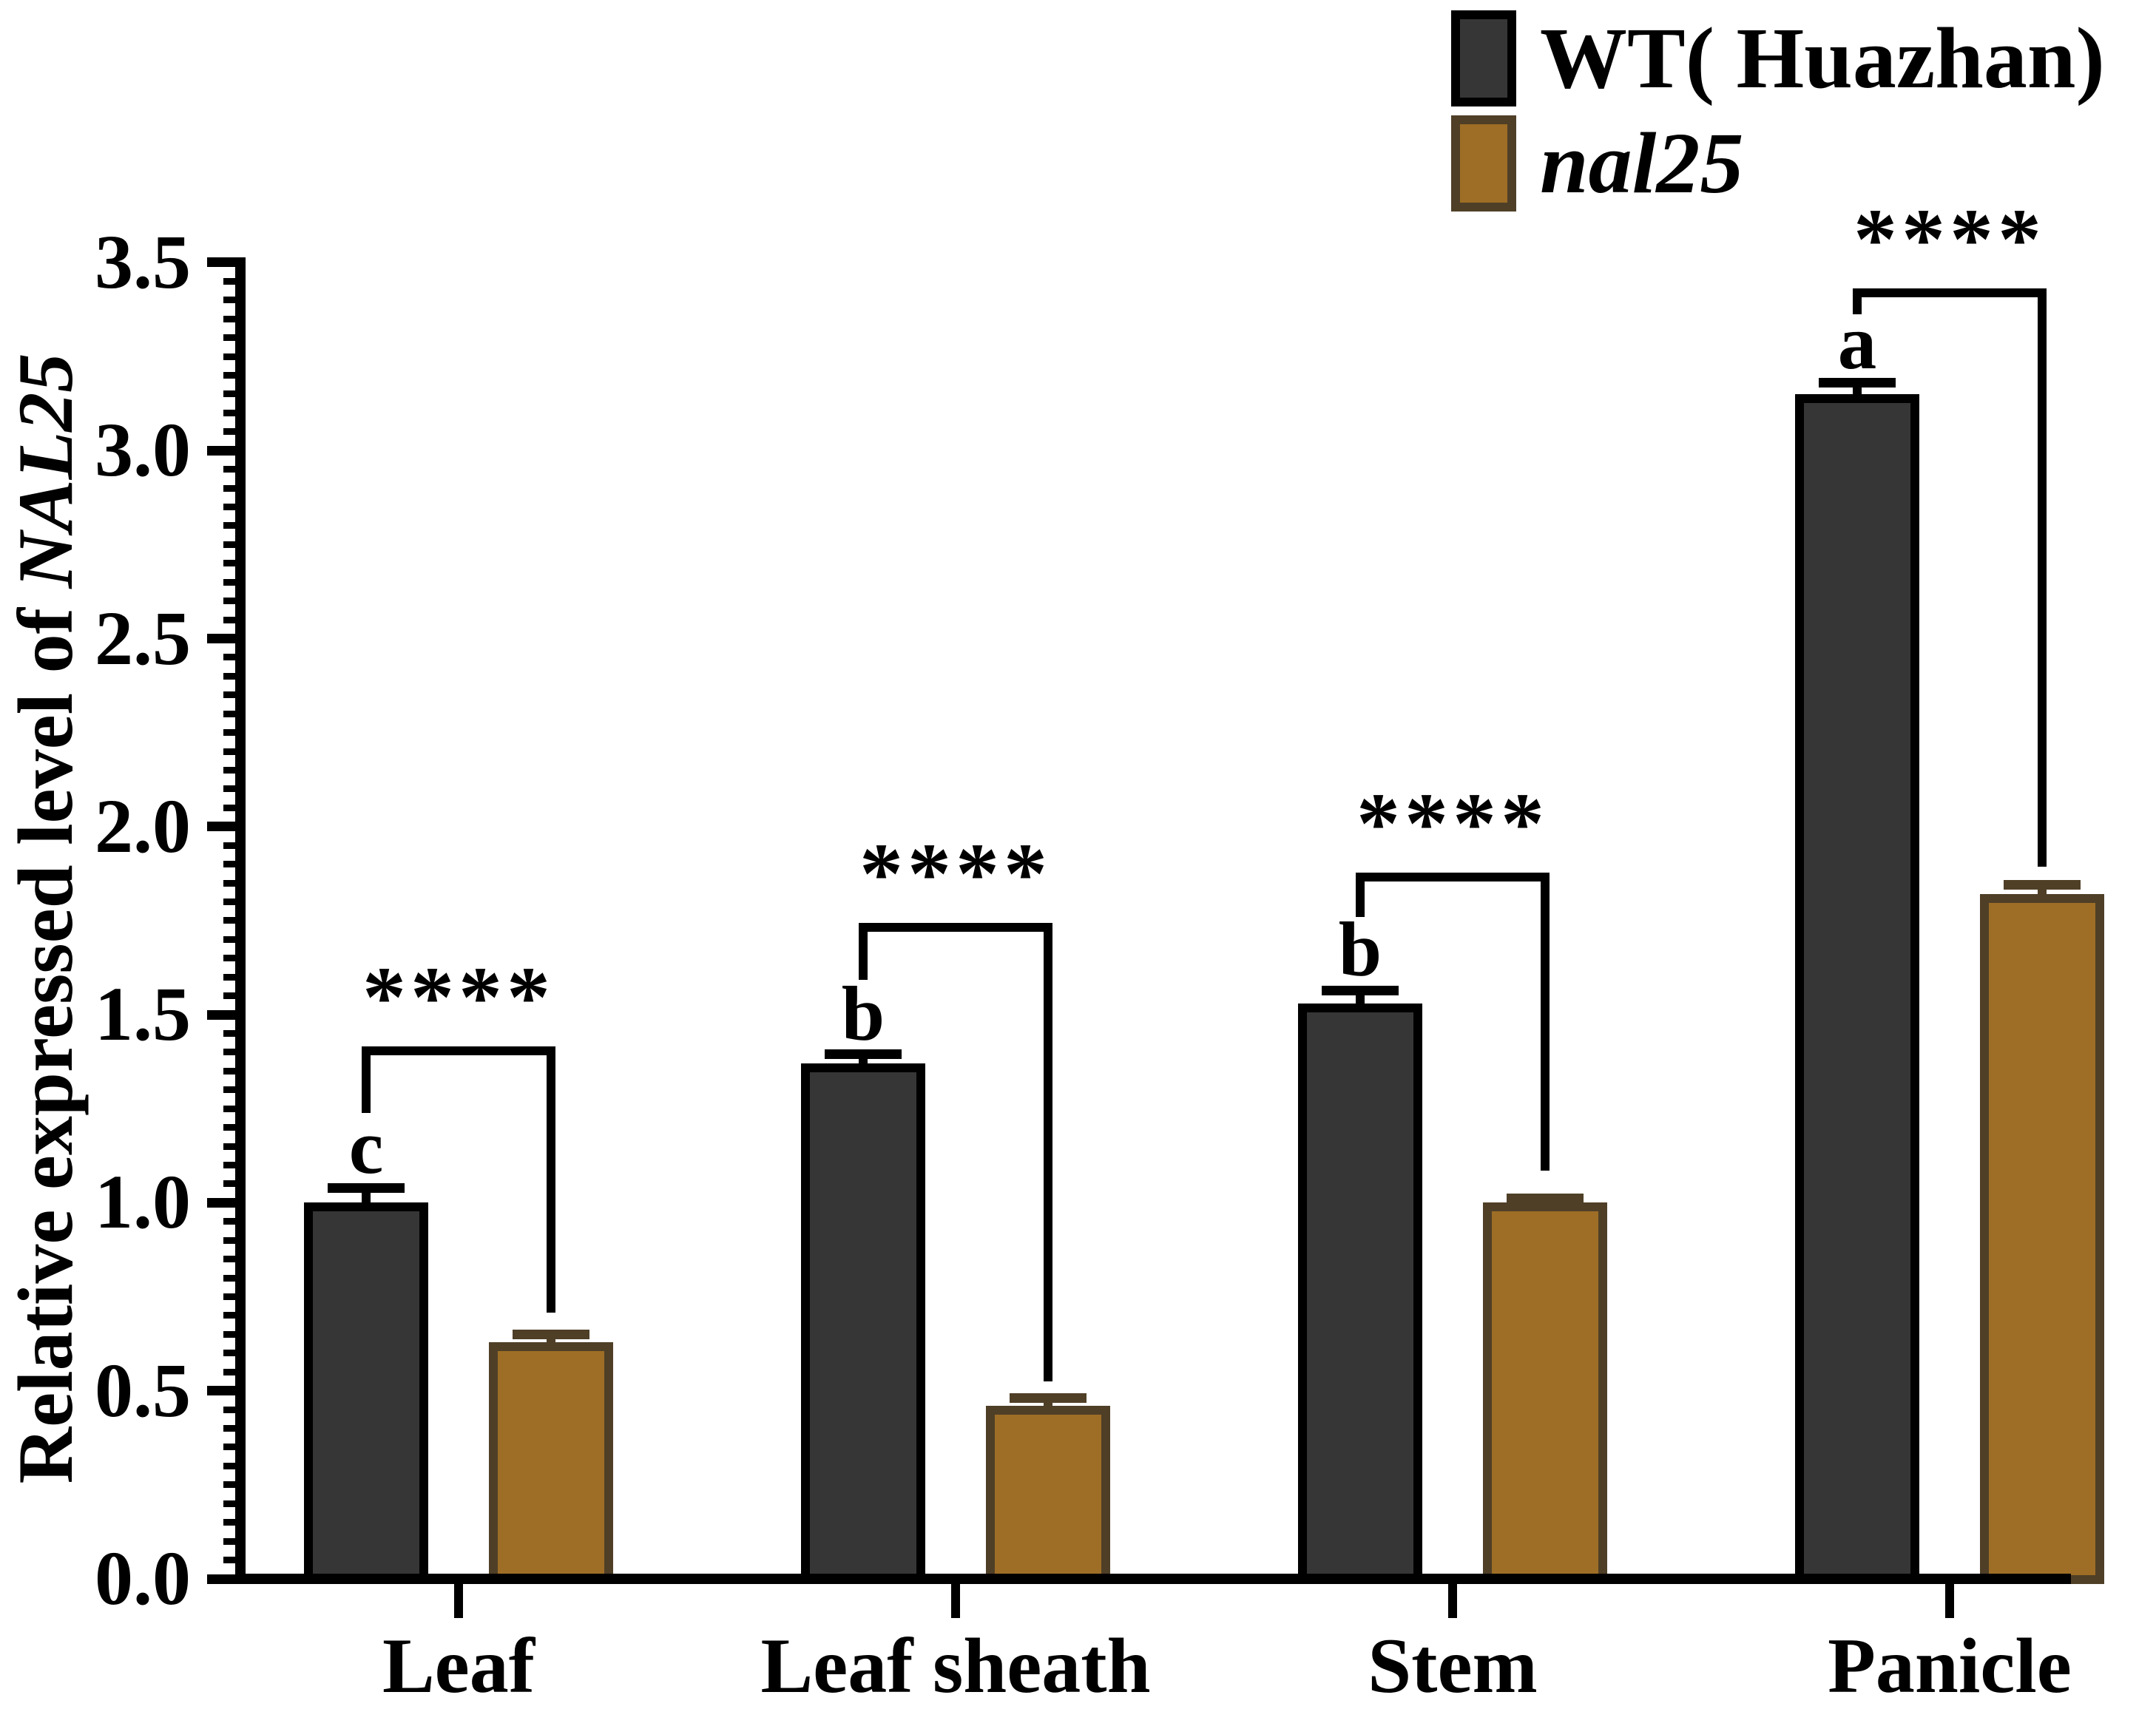 Image resolution: width=2156 pixels, height=1709 pixels. What do you see at coordinates (458, 1666) in the screenshot?
I see `x-axis-category-label: Leaf` at bounding box center [458, 1666].